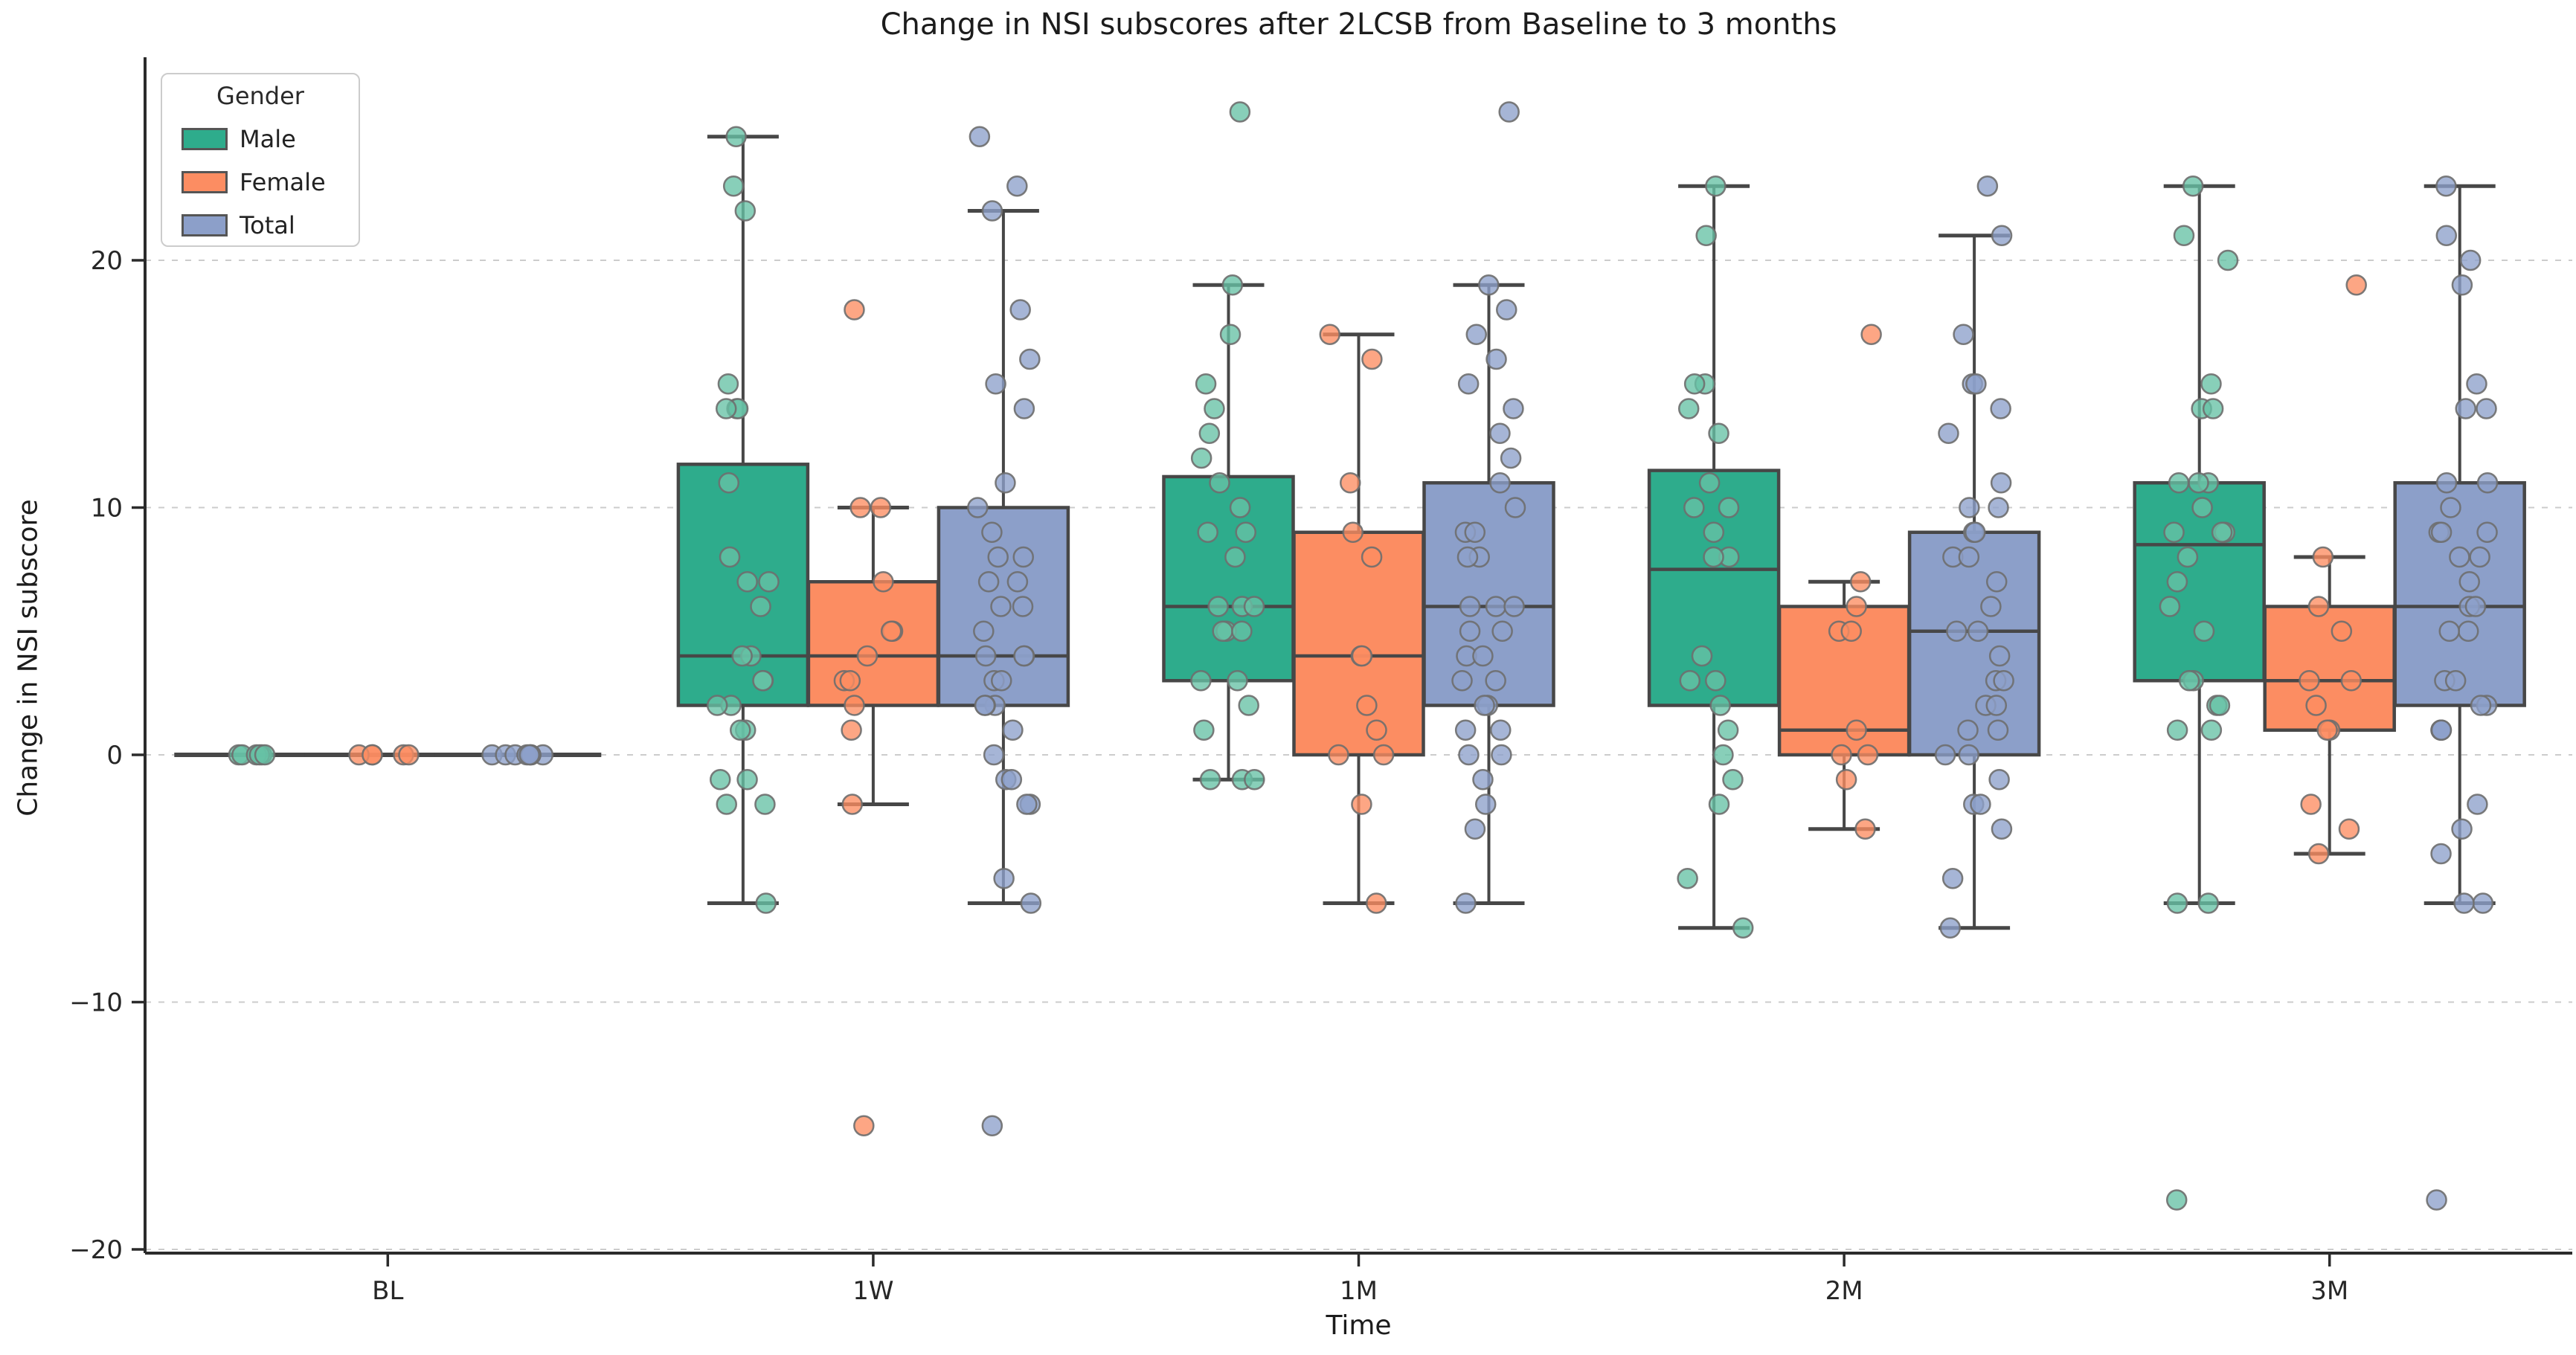  Describe the element at coordinates (387, 1291) in the screenshot. I see `x-tick-label: BL` at that location.